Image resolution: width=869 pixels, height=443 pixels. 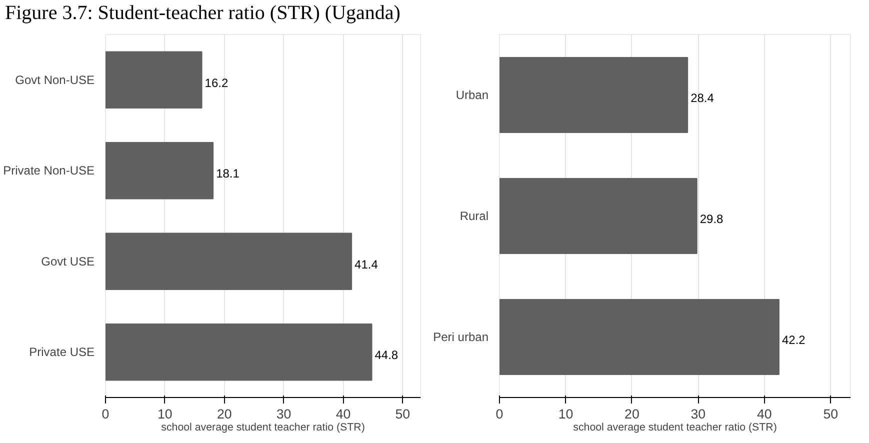 What do you see at coordinates (228, 173) in the screenshot?
I see `data-label: 18.1` at bounding box center [228, 173].